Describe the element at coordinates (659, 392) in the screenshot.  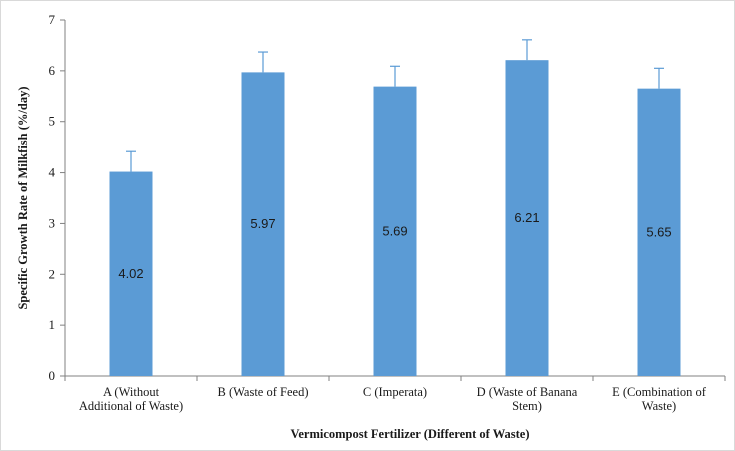
I see `x-tick-label: E (Combination of` at that location.